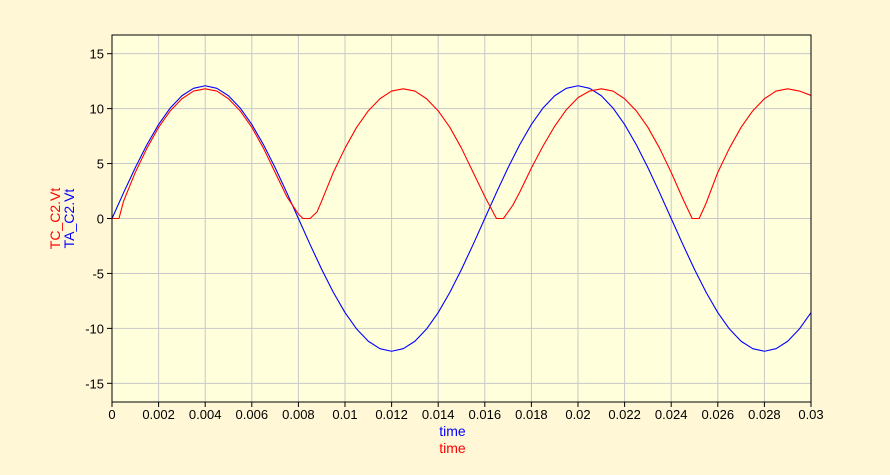 The height and width of the screenshot is (475, 890). What do you see at coordinates (94, 383) in the screenshot?
I see `y-tick-label: -15` at bounding box center [94, 383].